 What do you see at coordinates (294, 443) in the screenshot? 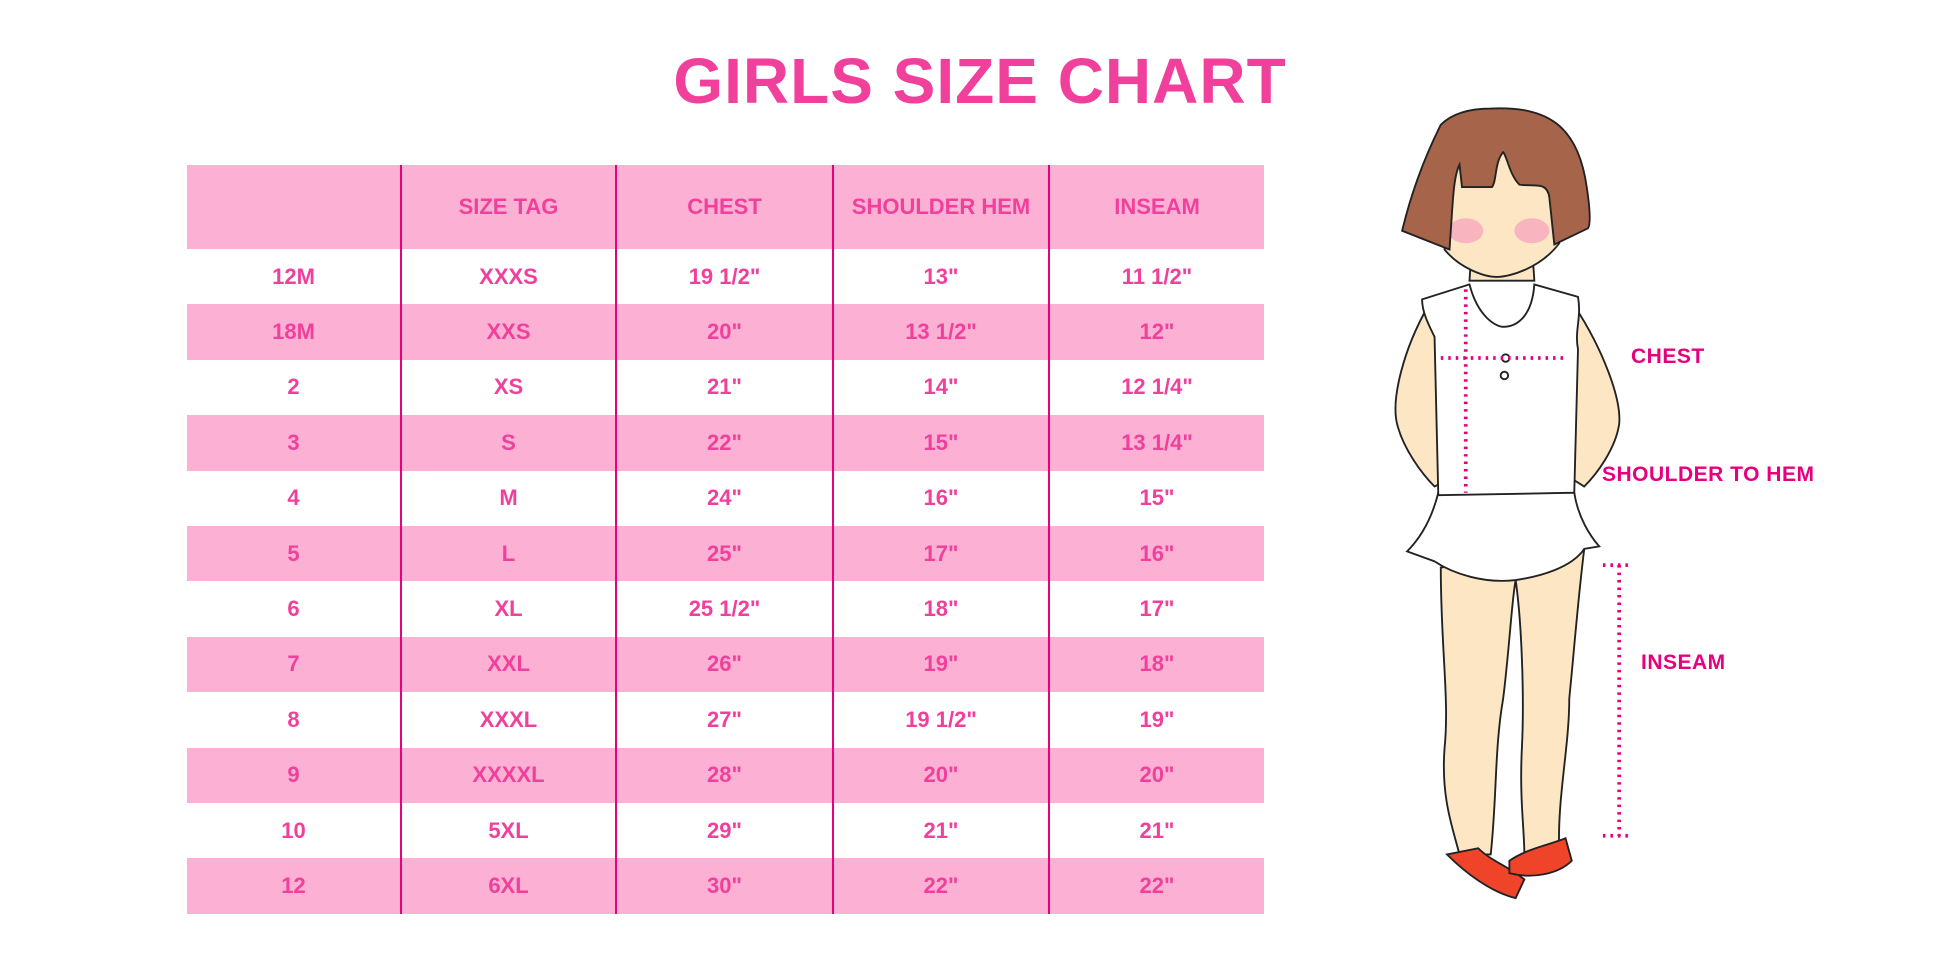
I see `table-cell: 3` at bounding box center [294, 443].